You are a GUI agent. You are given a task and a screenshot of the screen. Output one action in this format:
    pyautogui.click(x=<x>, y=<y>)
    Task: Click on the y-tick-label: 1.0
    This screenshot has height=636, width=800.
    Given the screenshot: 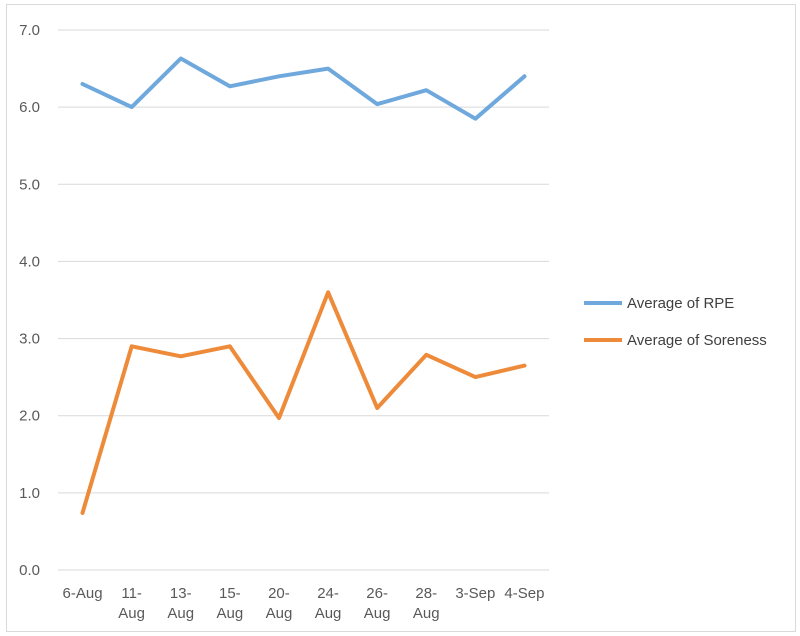 What is the action you would take?
    pyautogui.click(x=29, y=493)
    